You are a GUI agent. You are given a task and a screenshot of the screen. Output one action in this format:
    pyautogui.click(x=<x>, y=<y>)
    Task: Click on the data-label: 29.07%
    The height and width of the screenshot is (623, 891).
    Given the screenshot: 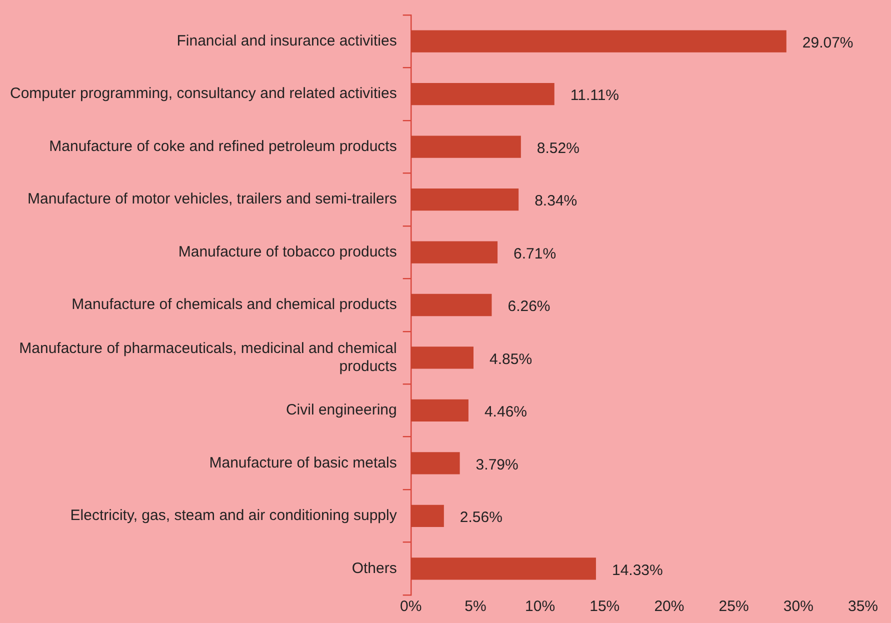 What is the action you would take?
    pyautogui.click(x=828, y=43)
    